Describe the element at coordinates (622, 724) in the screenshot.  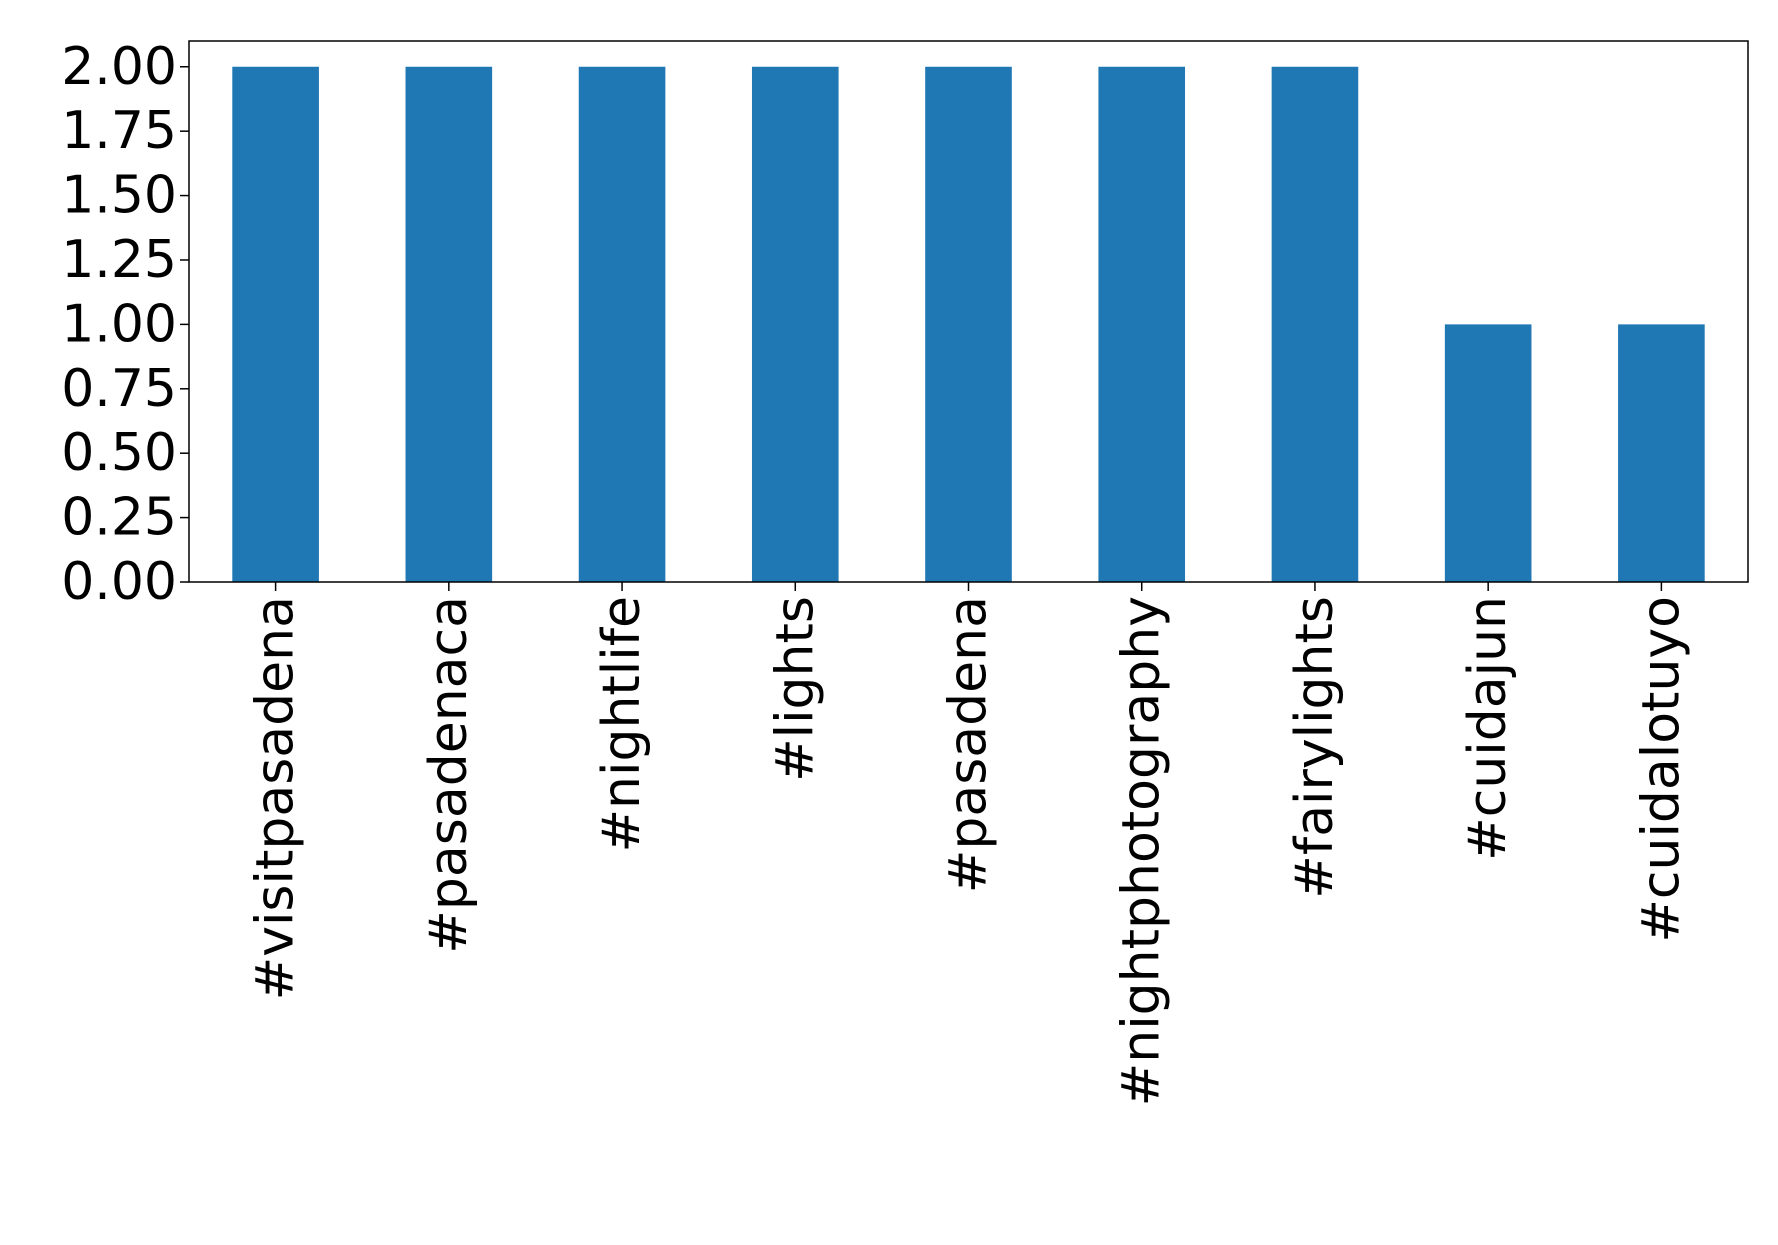
I see `x-tick-label: #nightlife` at that location.